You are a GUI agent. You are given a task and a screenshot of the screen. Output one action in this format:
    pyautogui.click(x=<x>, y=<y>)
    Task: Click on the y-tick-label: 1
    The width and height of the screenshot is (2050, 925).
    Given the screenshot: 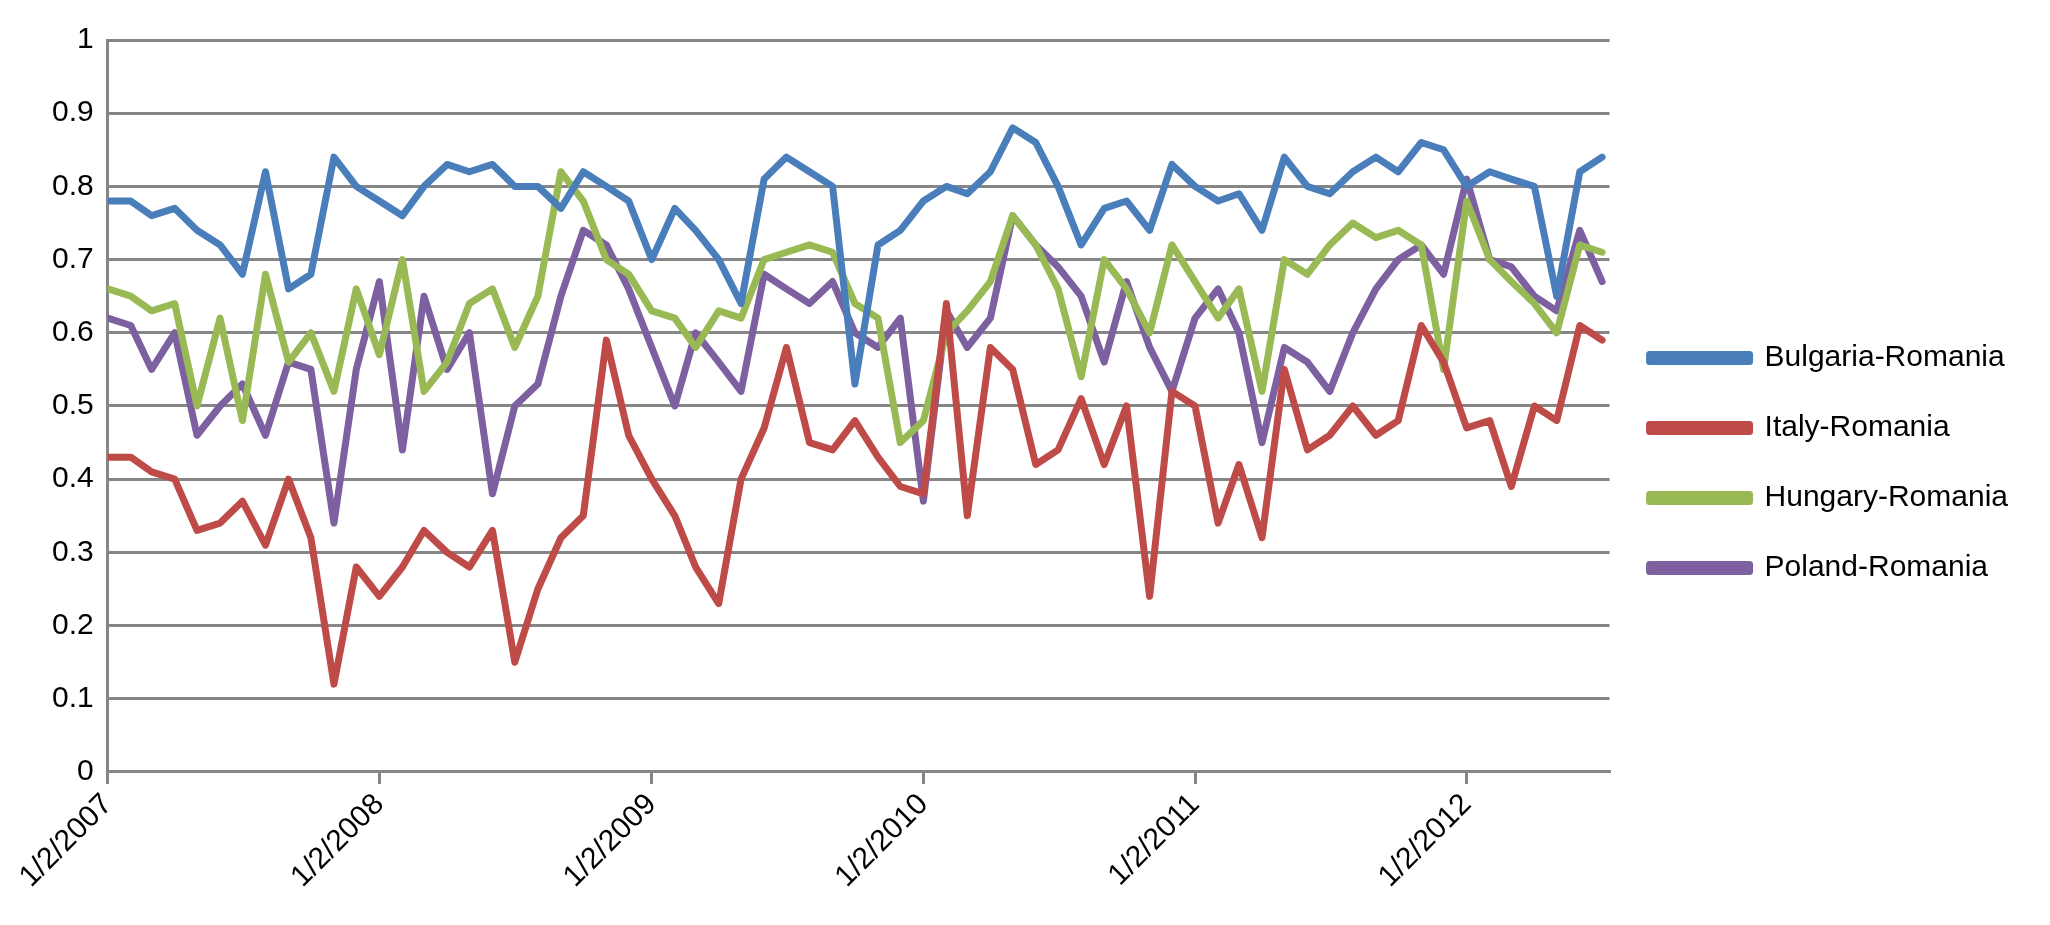 What is the action you would take?
    pyautogui.click(x=85, y=38)
    